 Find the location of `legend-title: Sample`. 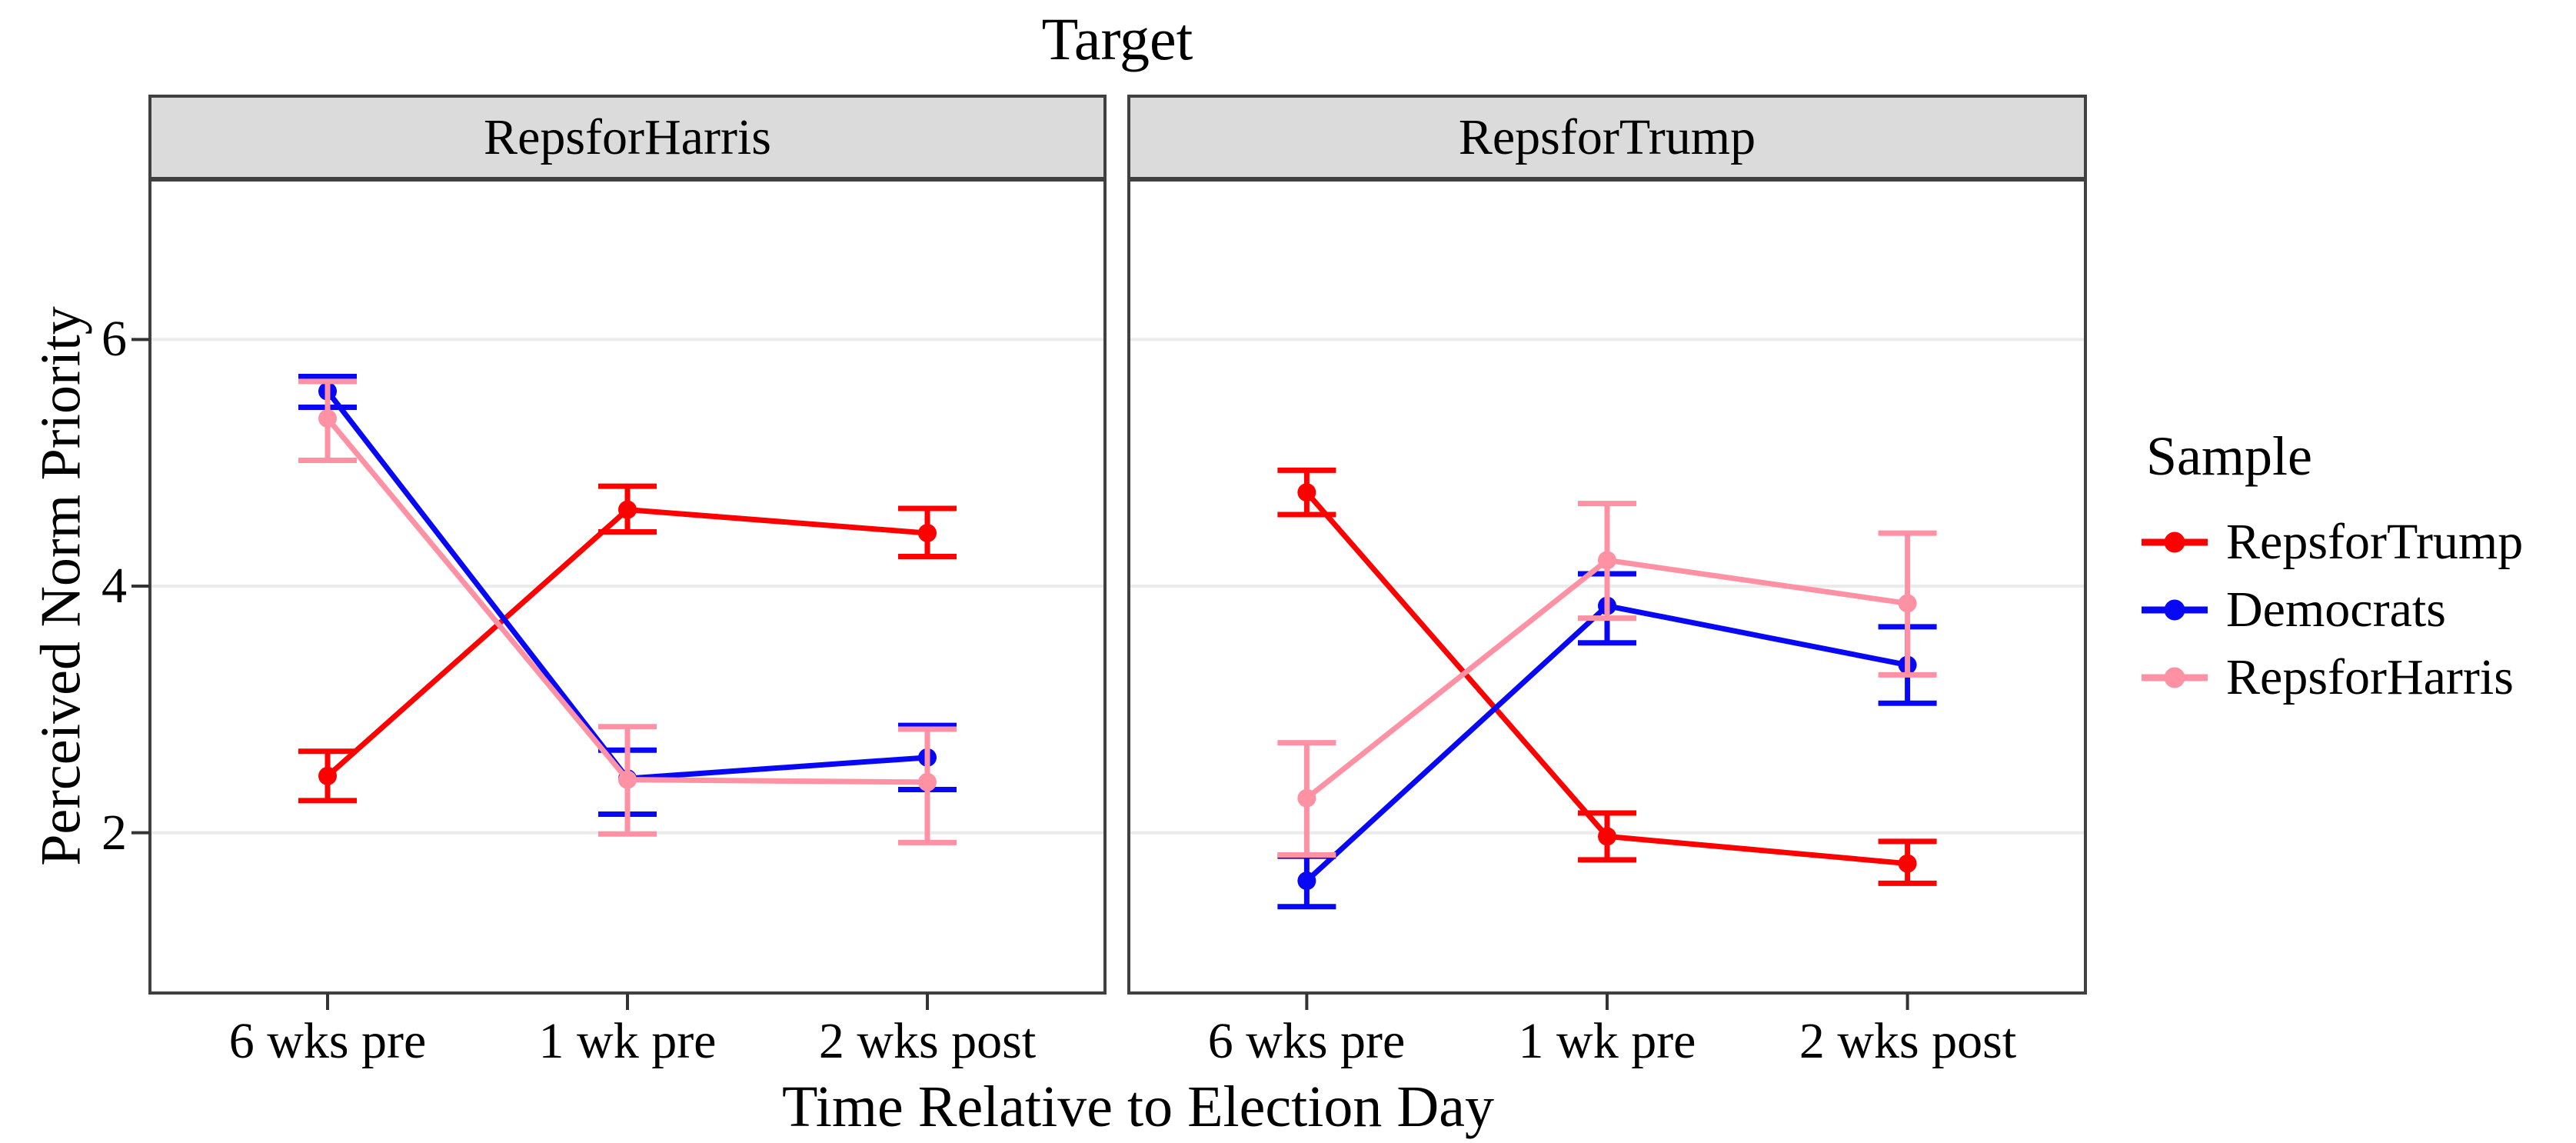

legend-title: Sample is located at coordinates (2229, 456).